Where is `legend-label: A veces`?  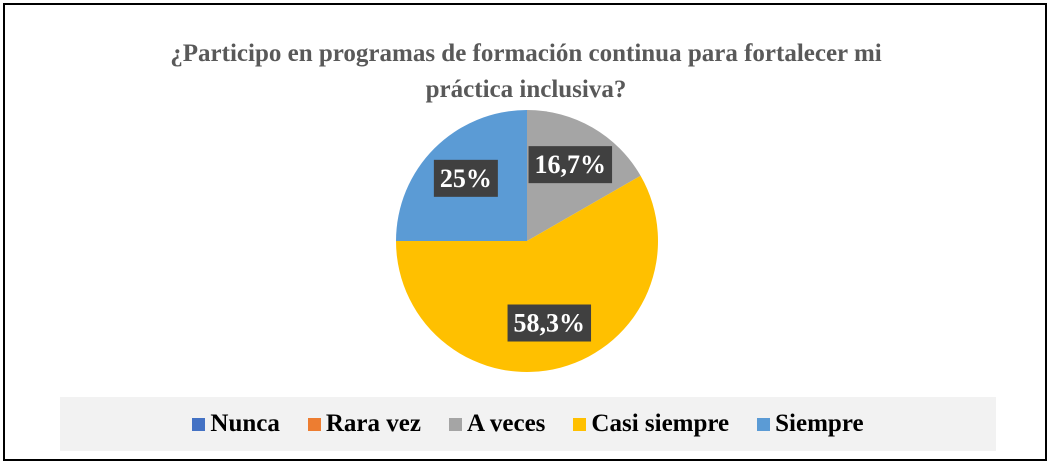
legend-label: A veces is located at coordinates (506, 423).